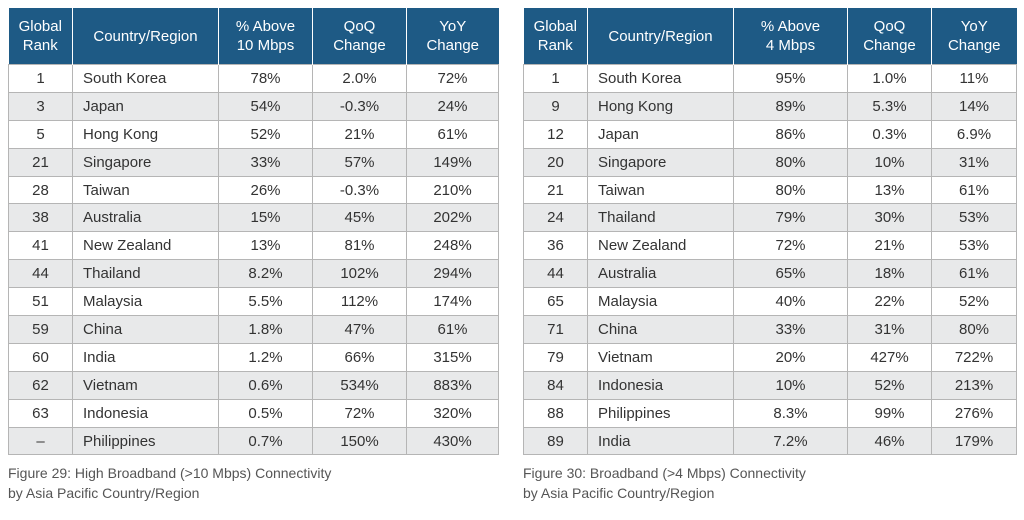 The width and height of the screenshot is (1024, 520). I want to click on table-row: 9 Hong Kong 89% 5.3% 14%, so click(770, 106).